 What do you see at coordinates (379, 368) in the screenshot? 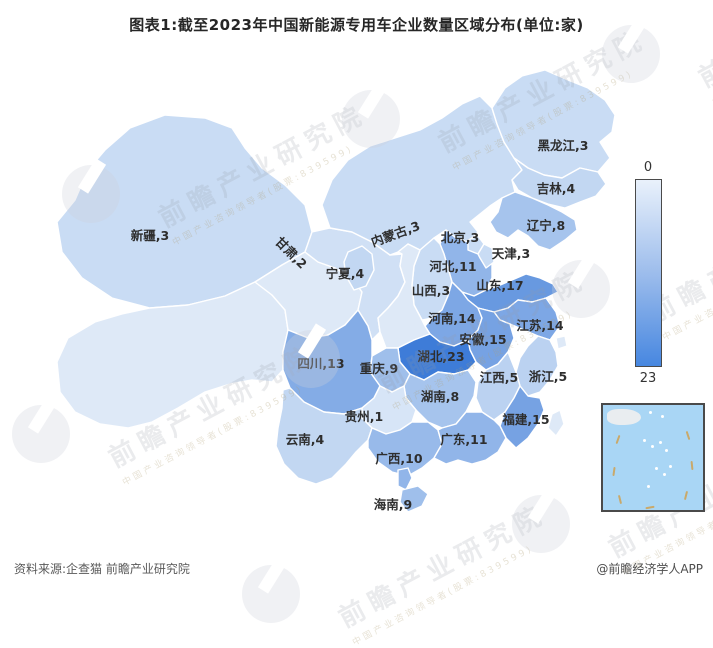
I see `province-label-重庆: 重庆,9` at bounding box center [379, 368].